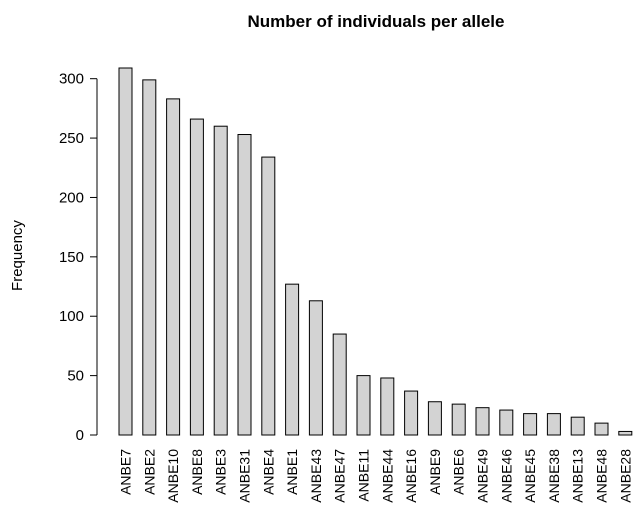 The image size is (638, 532). Describe the element at coordinates (602, 476) in the screenshot. I see `x-tick-label: ANBE48` at that location.